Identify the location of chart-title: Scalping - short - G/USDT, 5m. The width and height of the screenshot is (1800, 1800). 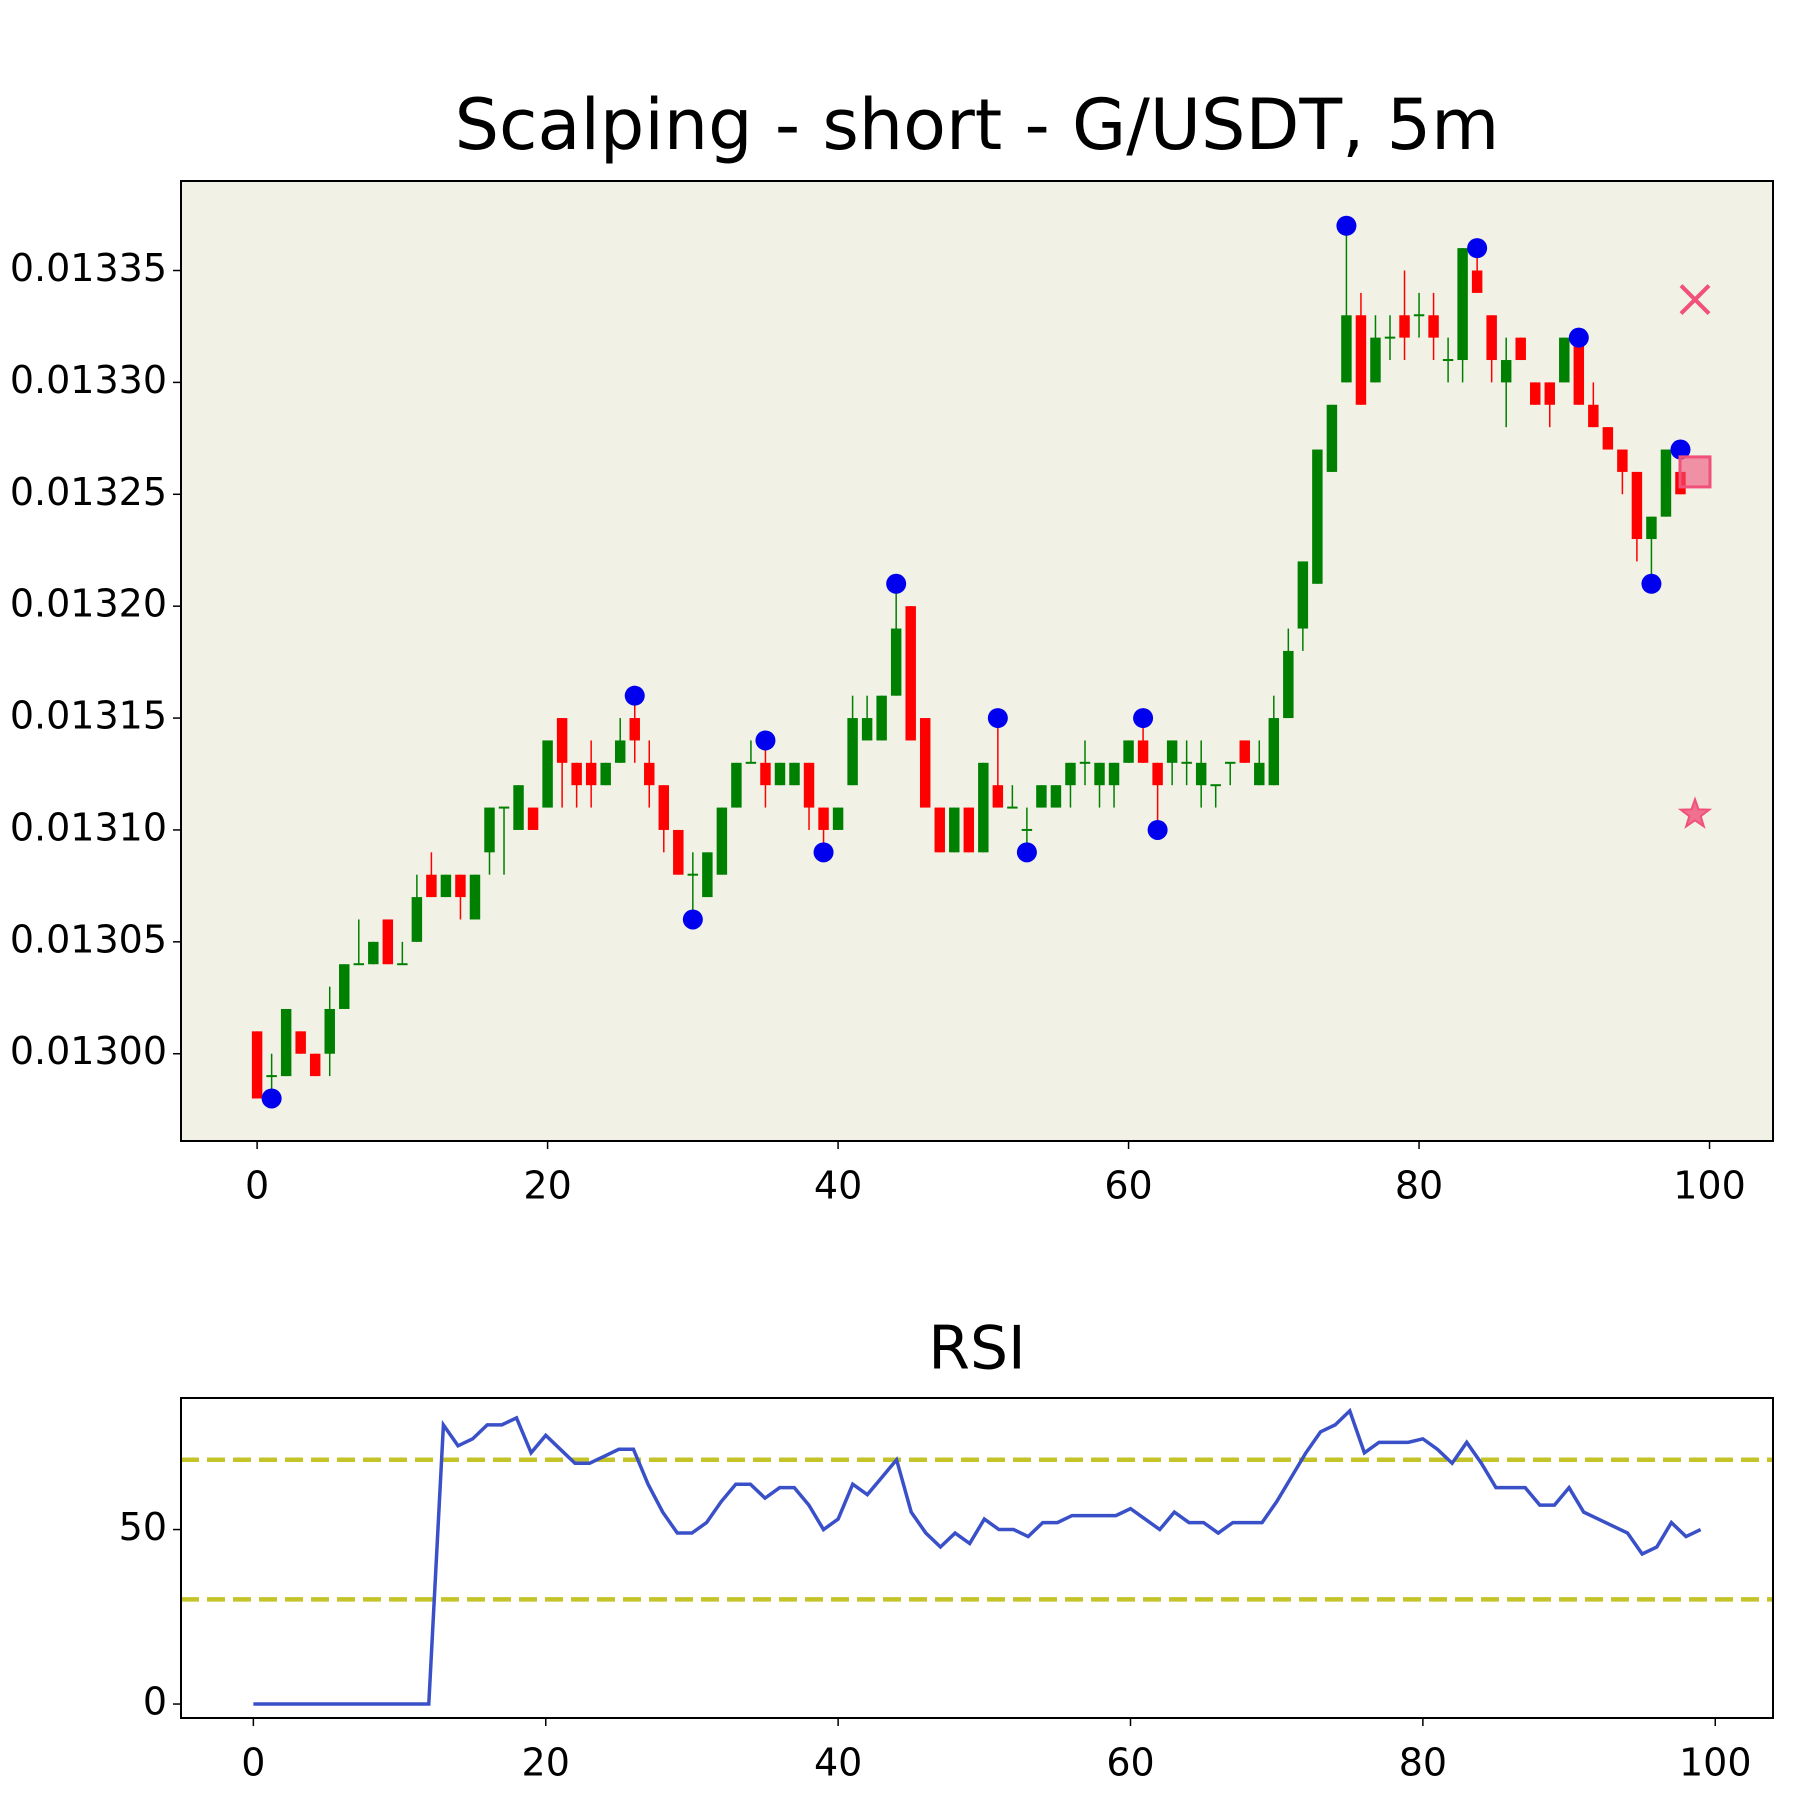
(977, 125).